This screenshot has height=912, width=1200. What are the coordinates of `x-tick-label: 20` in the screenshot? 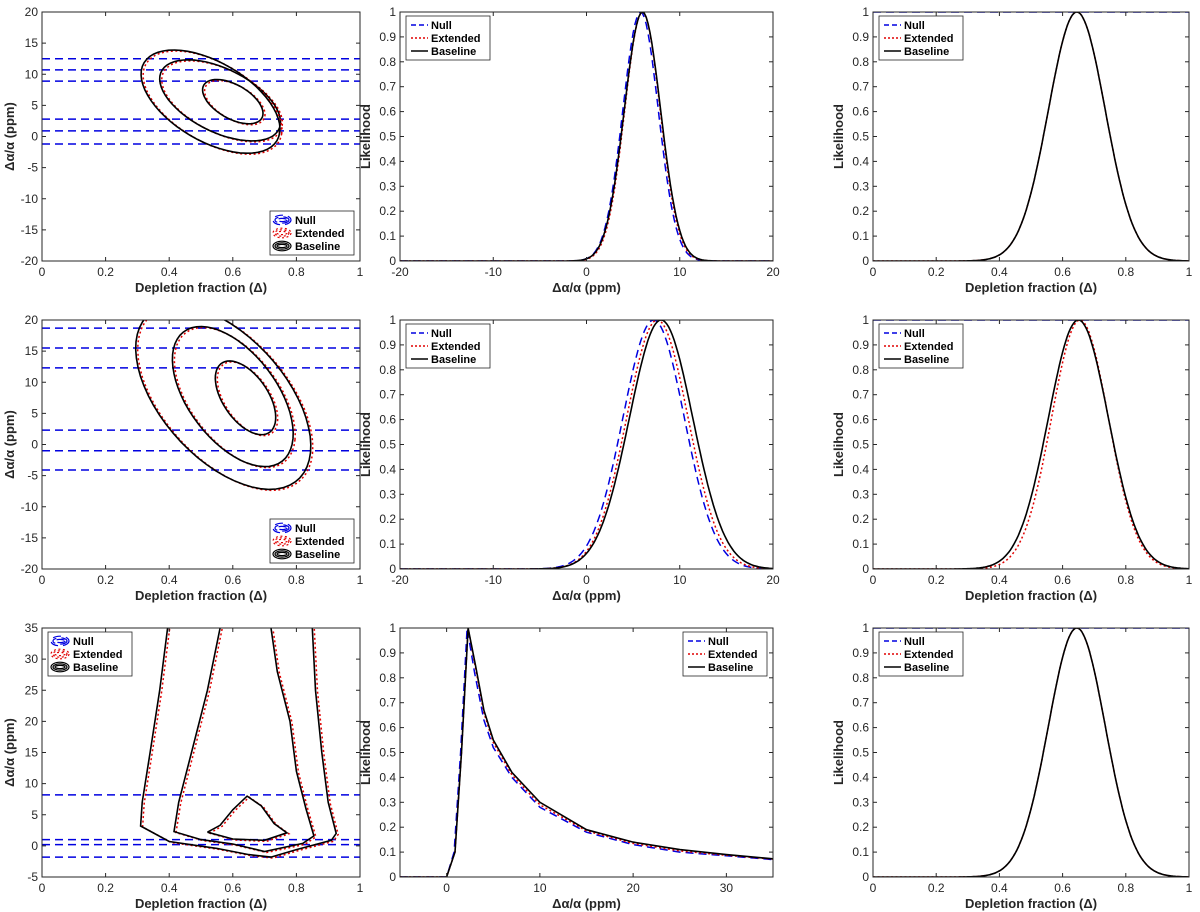 It's located at (773, 580).